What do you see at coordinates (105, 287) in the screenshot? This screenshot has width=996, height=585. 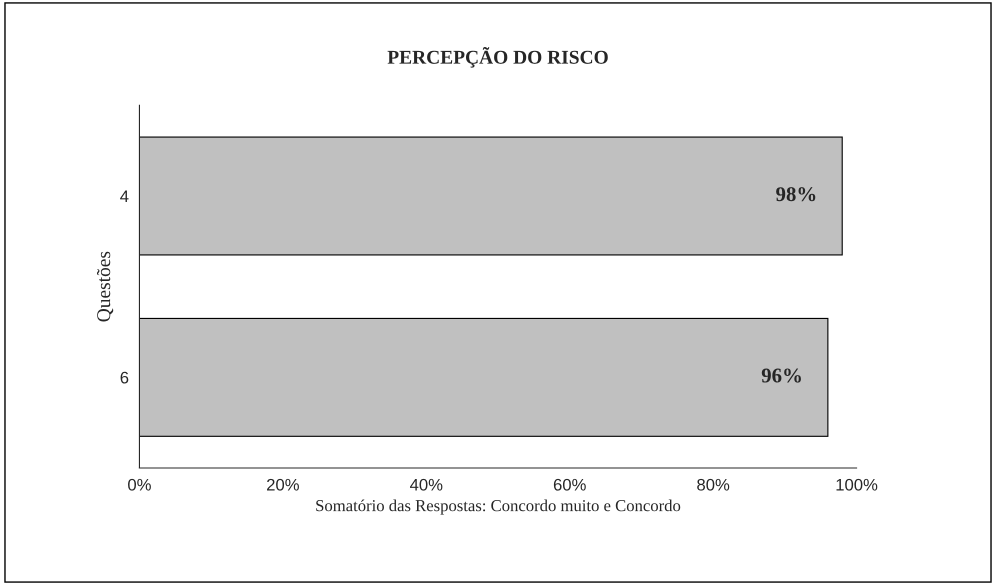 I see `y-axis-title: Questões` at bounding box center [105, 287].